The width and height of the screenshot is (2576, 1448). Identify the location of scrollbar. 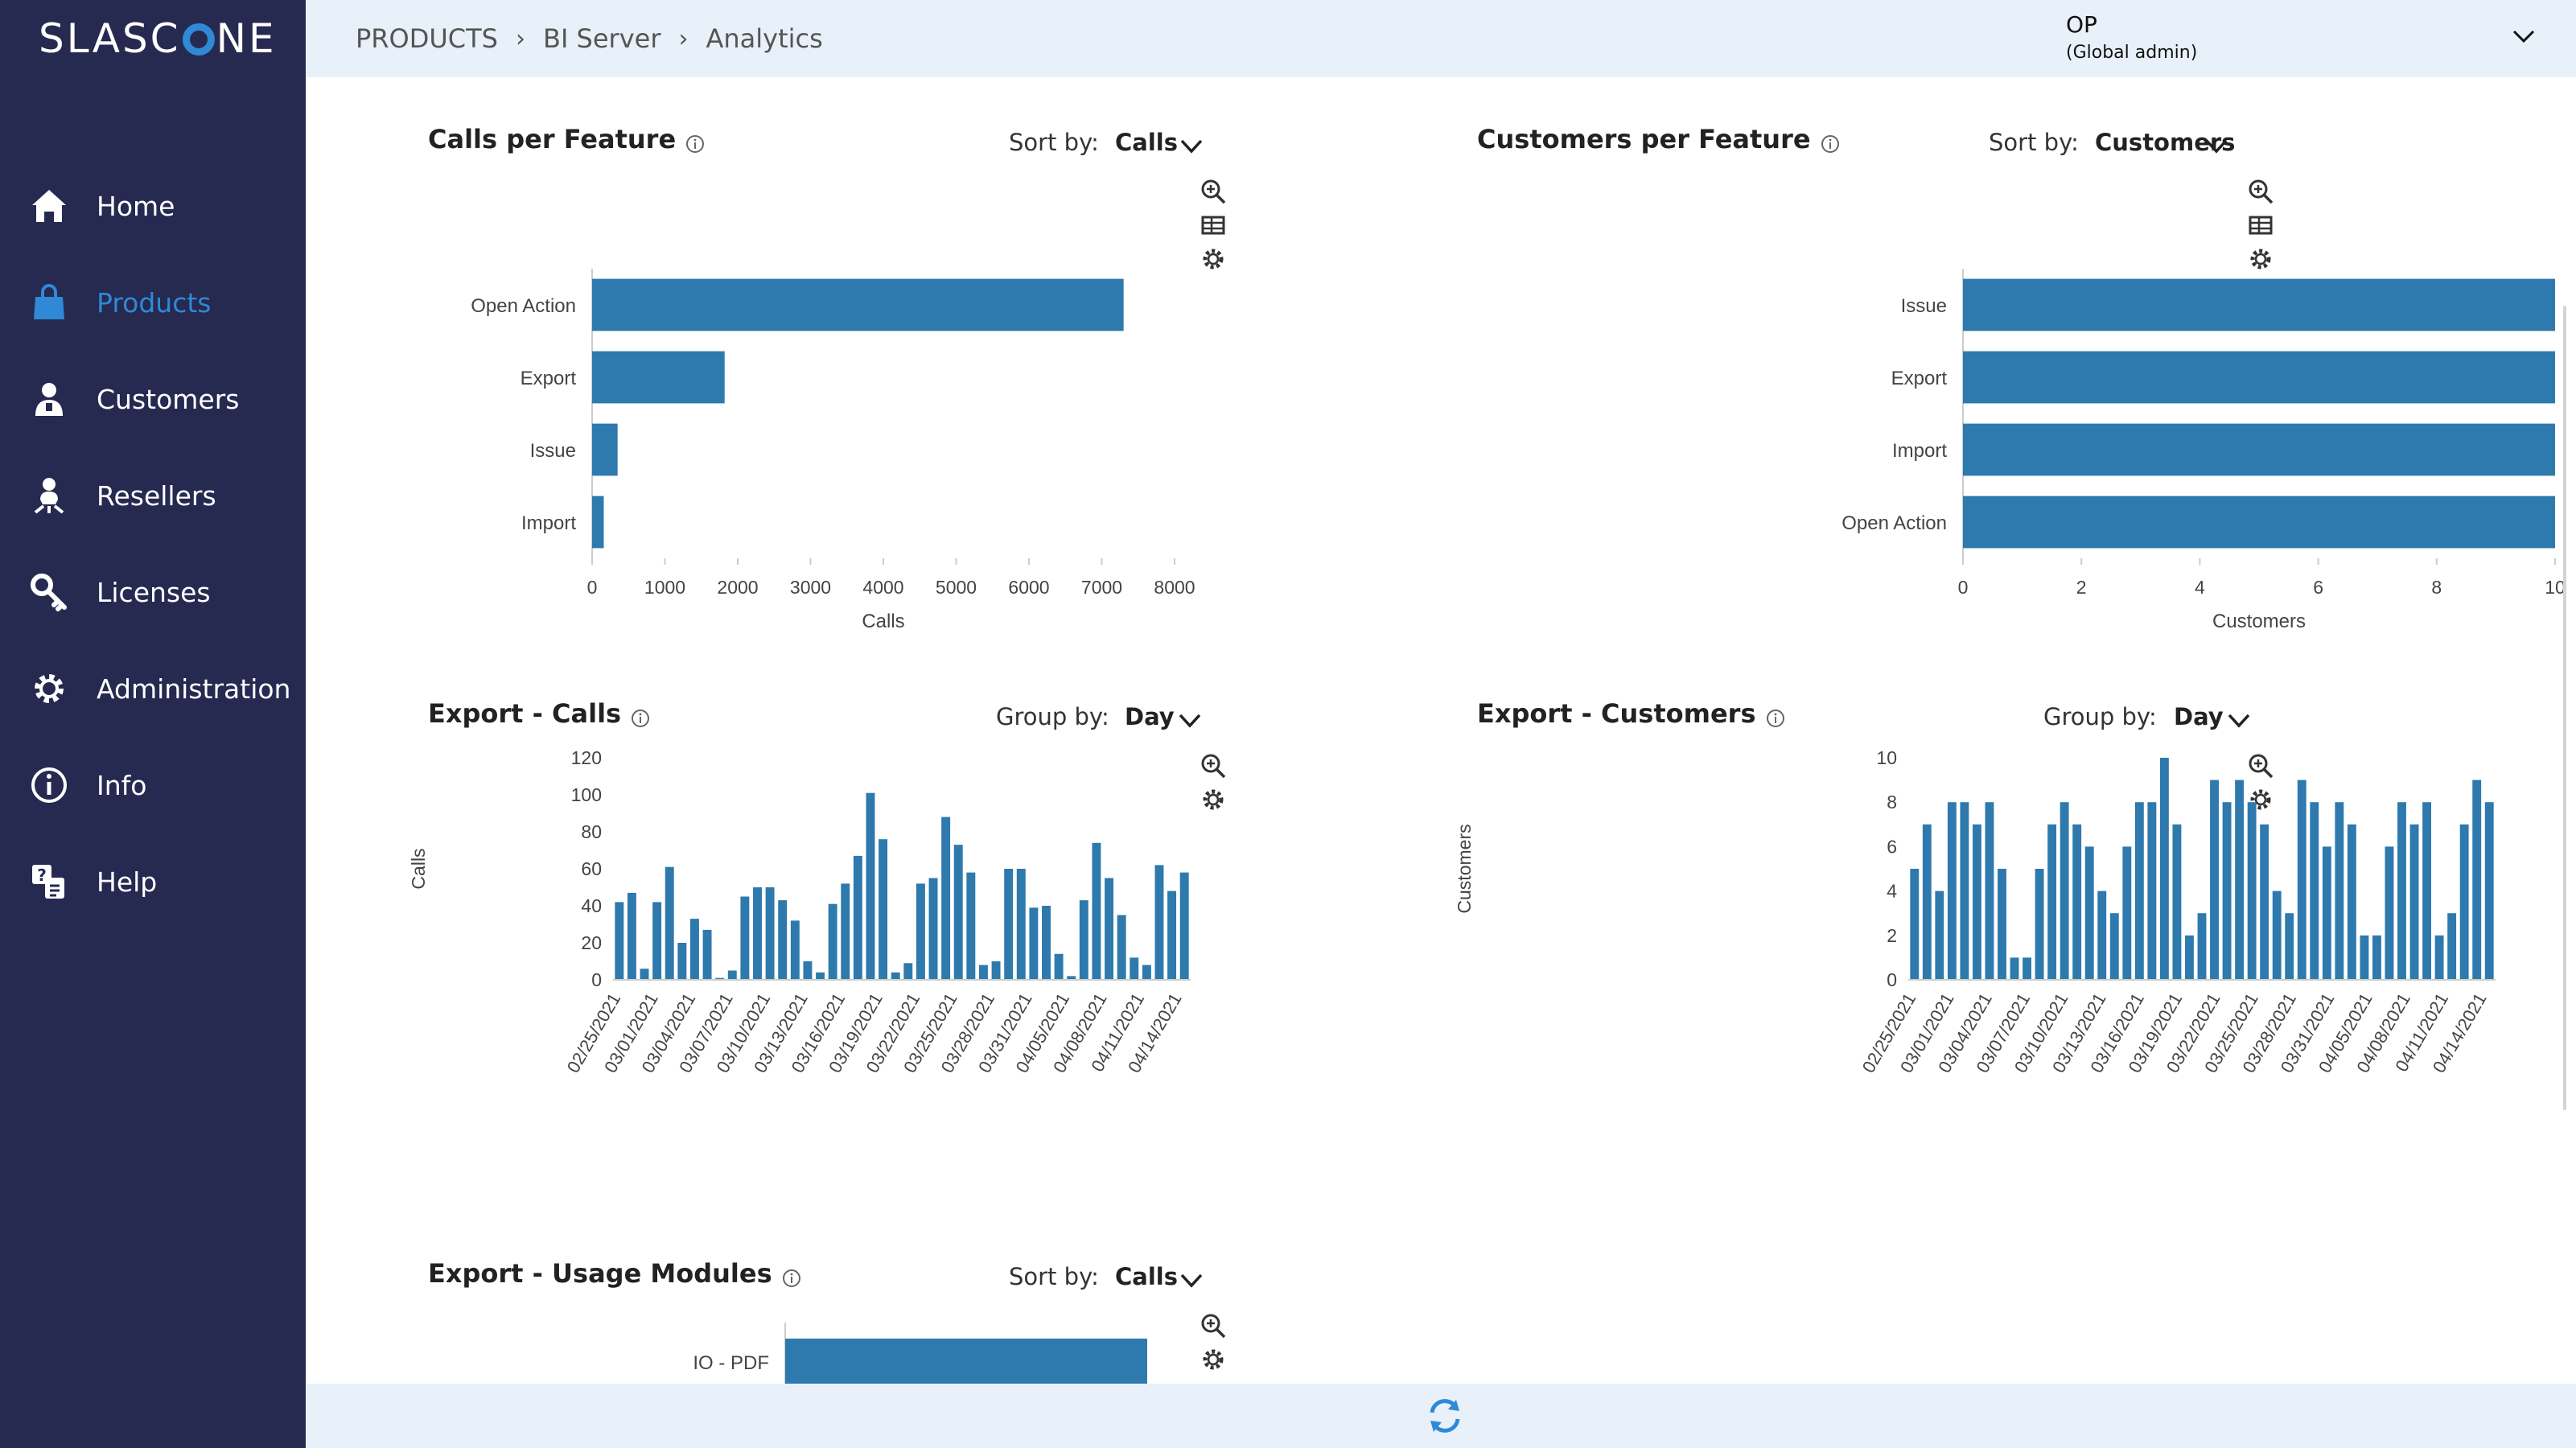
(2564, 708).